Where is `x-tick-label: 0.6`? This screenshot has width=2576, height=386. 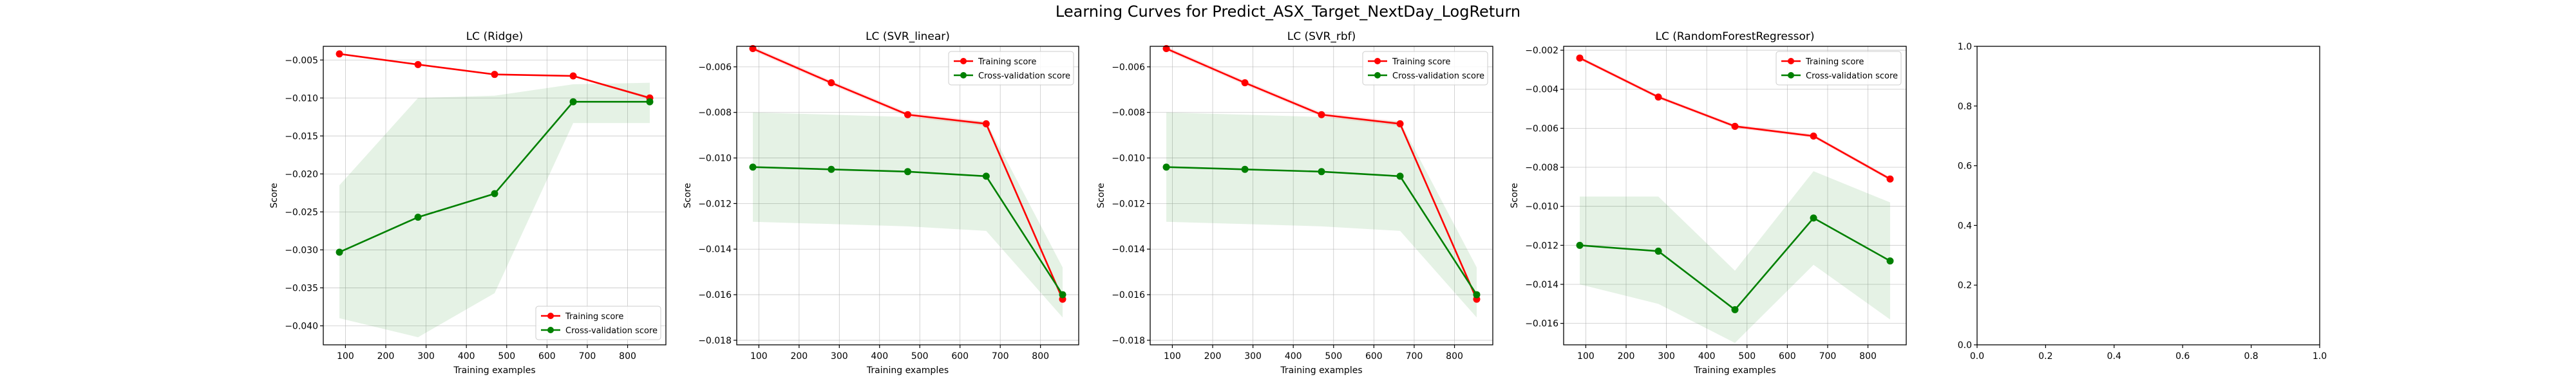 x-tick-label: 0.6 is located at coordinates (2182, 356).